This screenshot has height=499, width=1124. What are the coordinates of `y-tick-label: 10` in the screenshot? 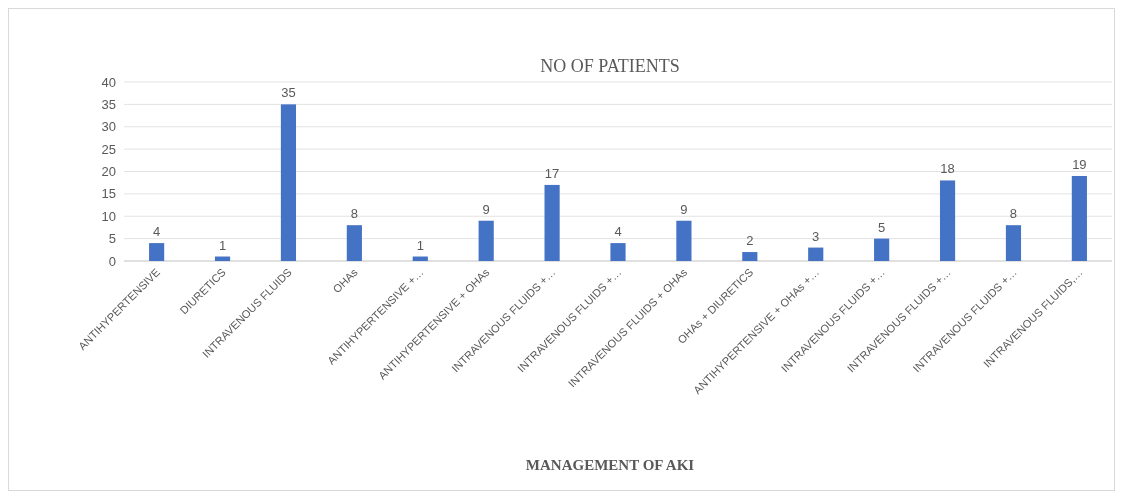 It's located at (108, 216).